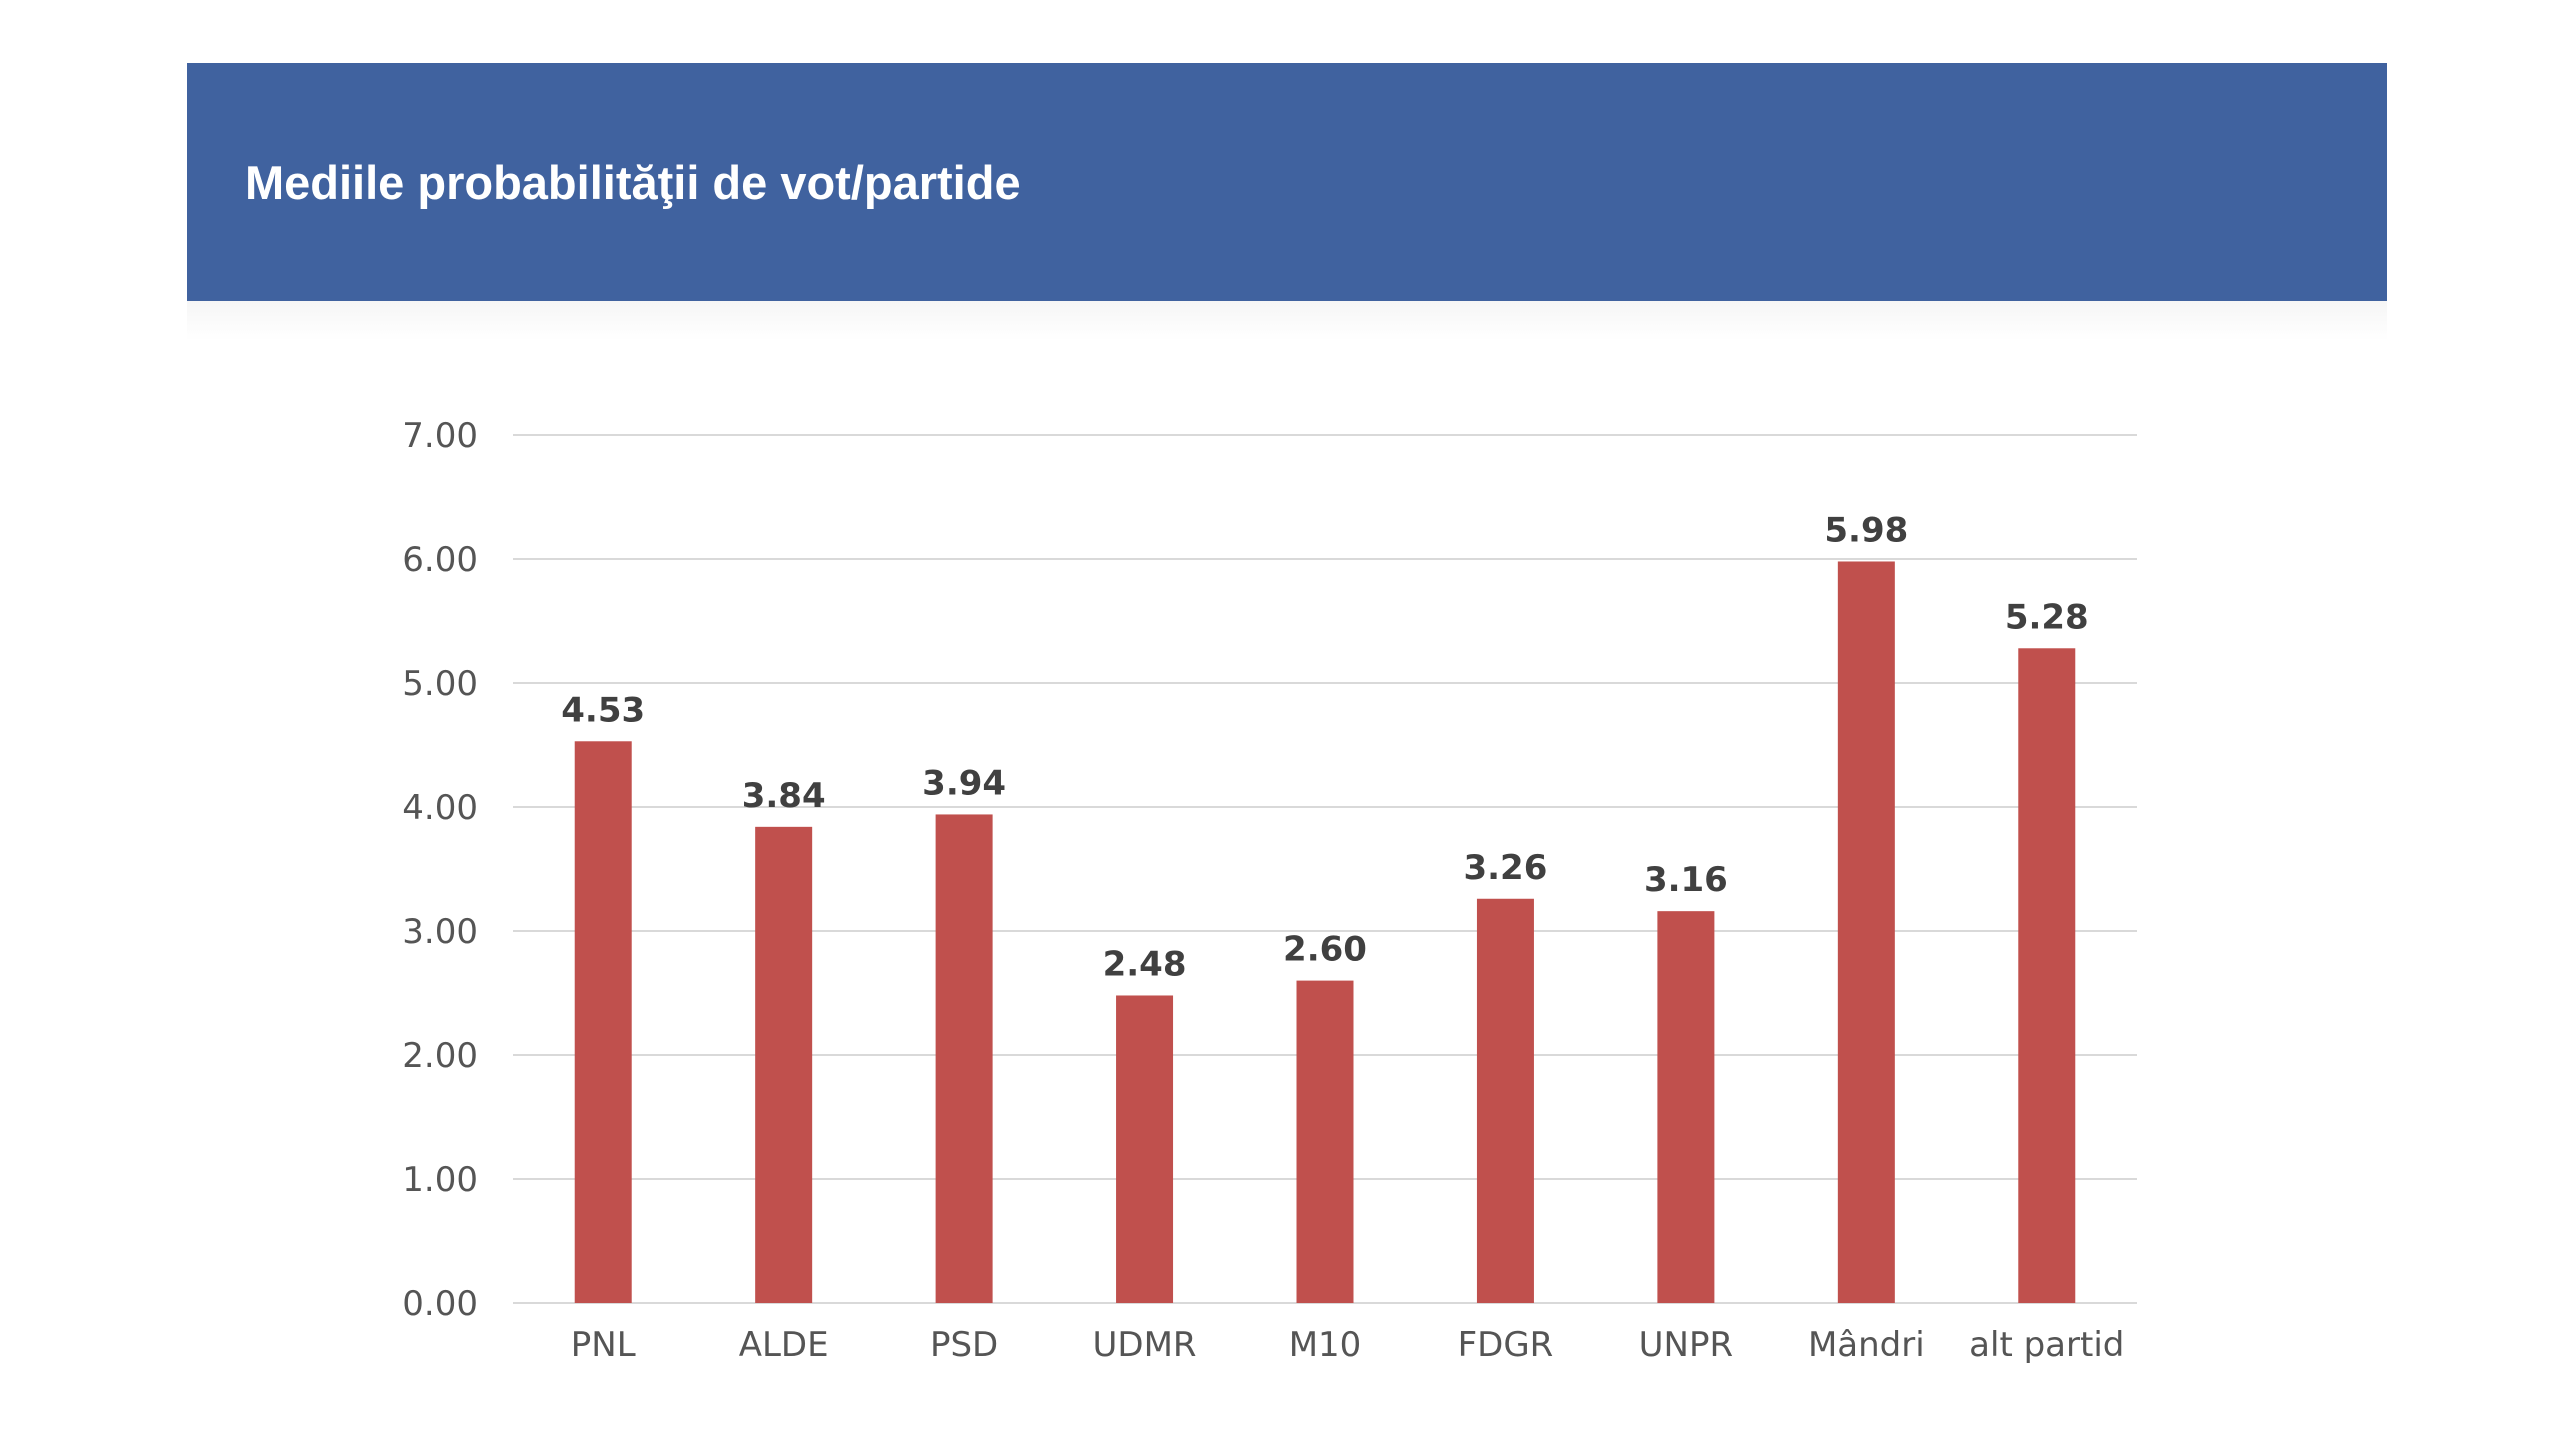  What do you see at coordinates (2046, 1345) in the screenshot?
I see `x-category-label: alt partid` at bounding box center [2046, 1345].